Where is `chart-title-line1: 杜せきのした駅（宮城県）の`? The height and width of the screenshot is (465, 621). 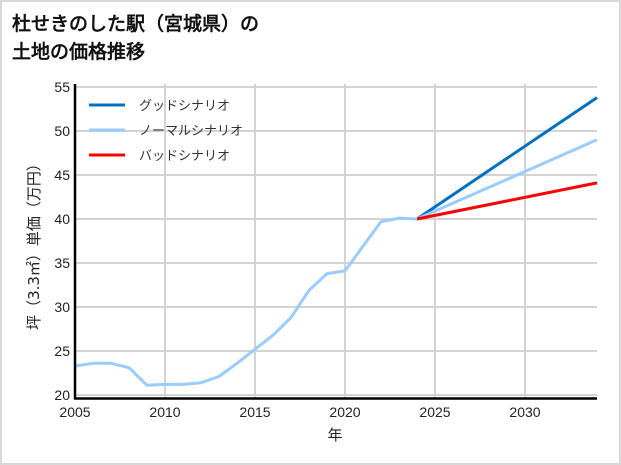 chart-title-line1: 杜せきのした駅（宮城県）の is located at coordinates (136, 24).